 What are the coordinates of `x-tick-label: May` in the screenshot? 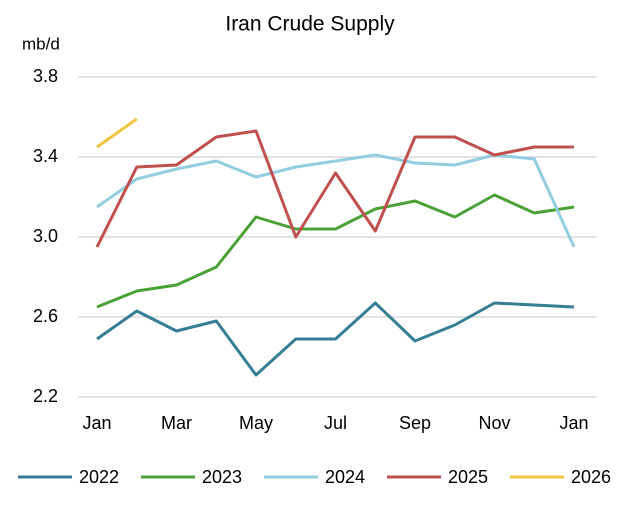 It's located at (256, 423).